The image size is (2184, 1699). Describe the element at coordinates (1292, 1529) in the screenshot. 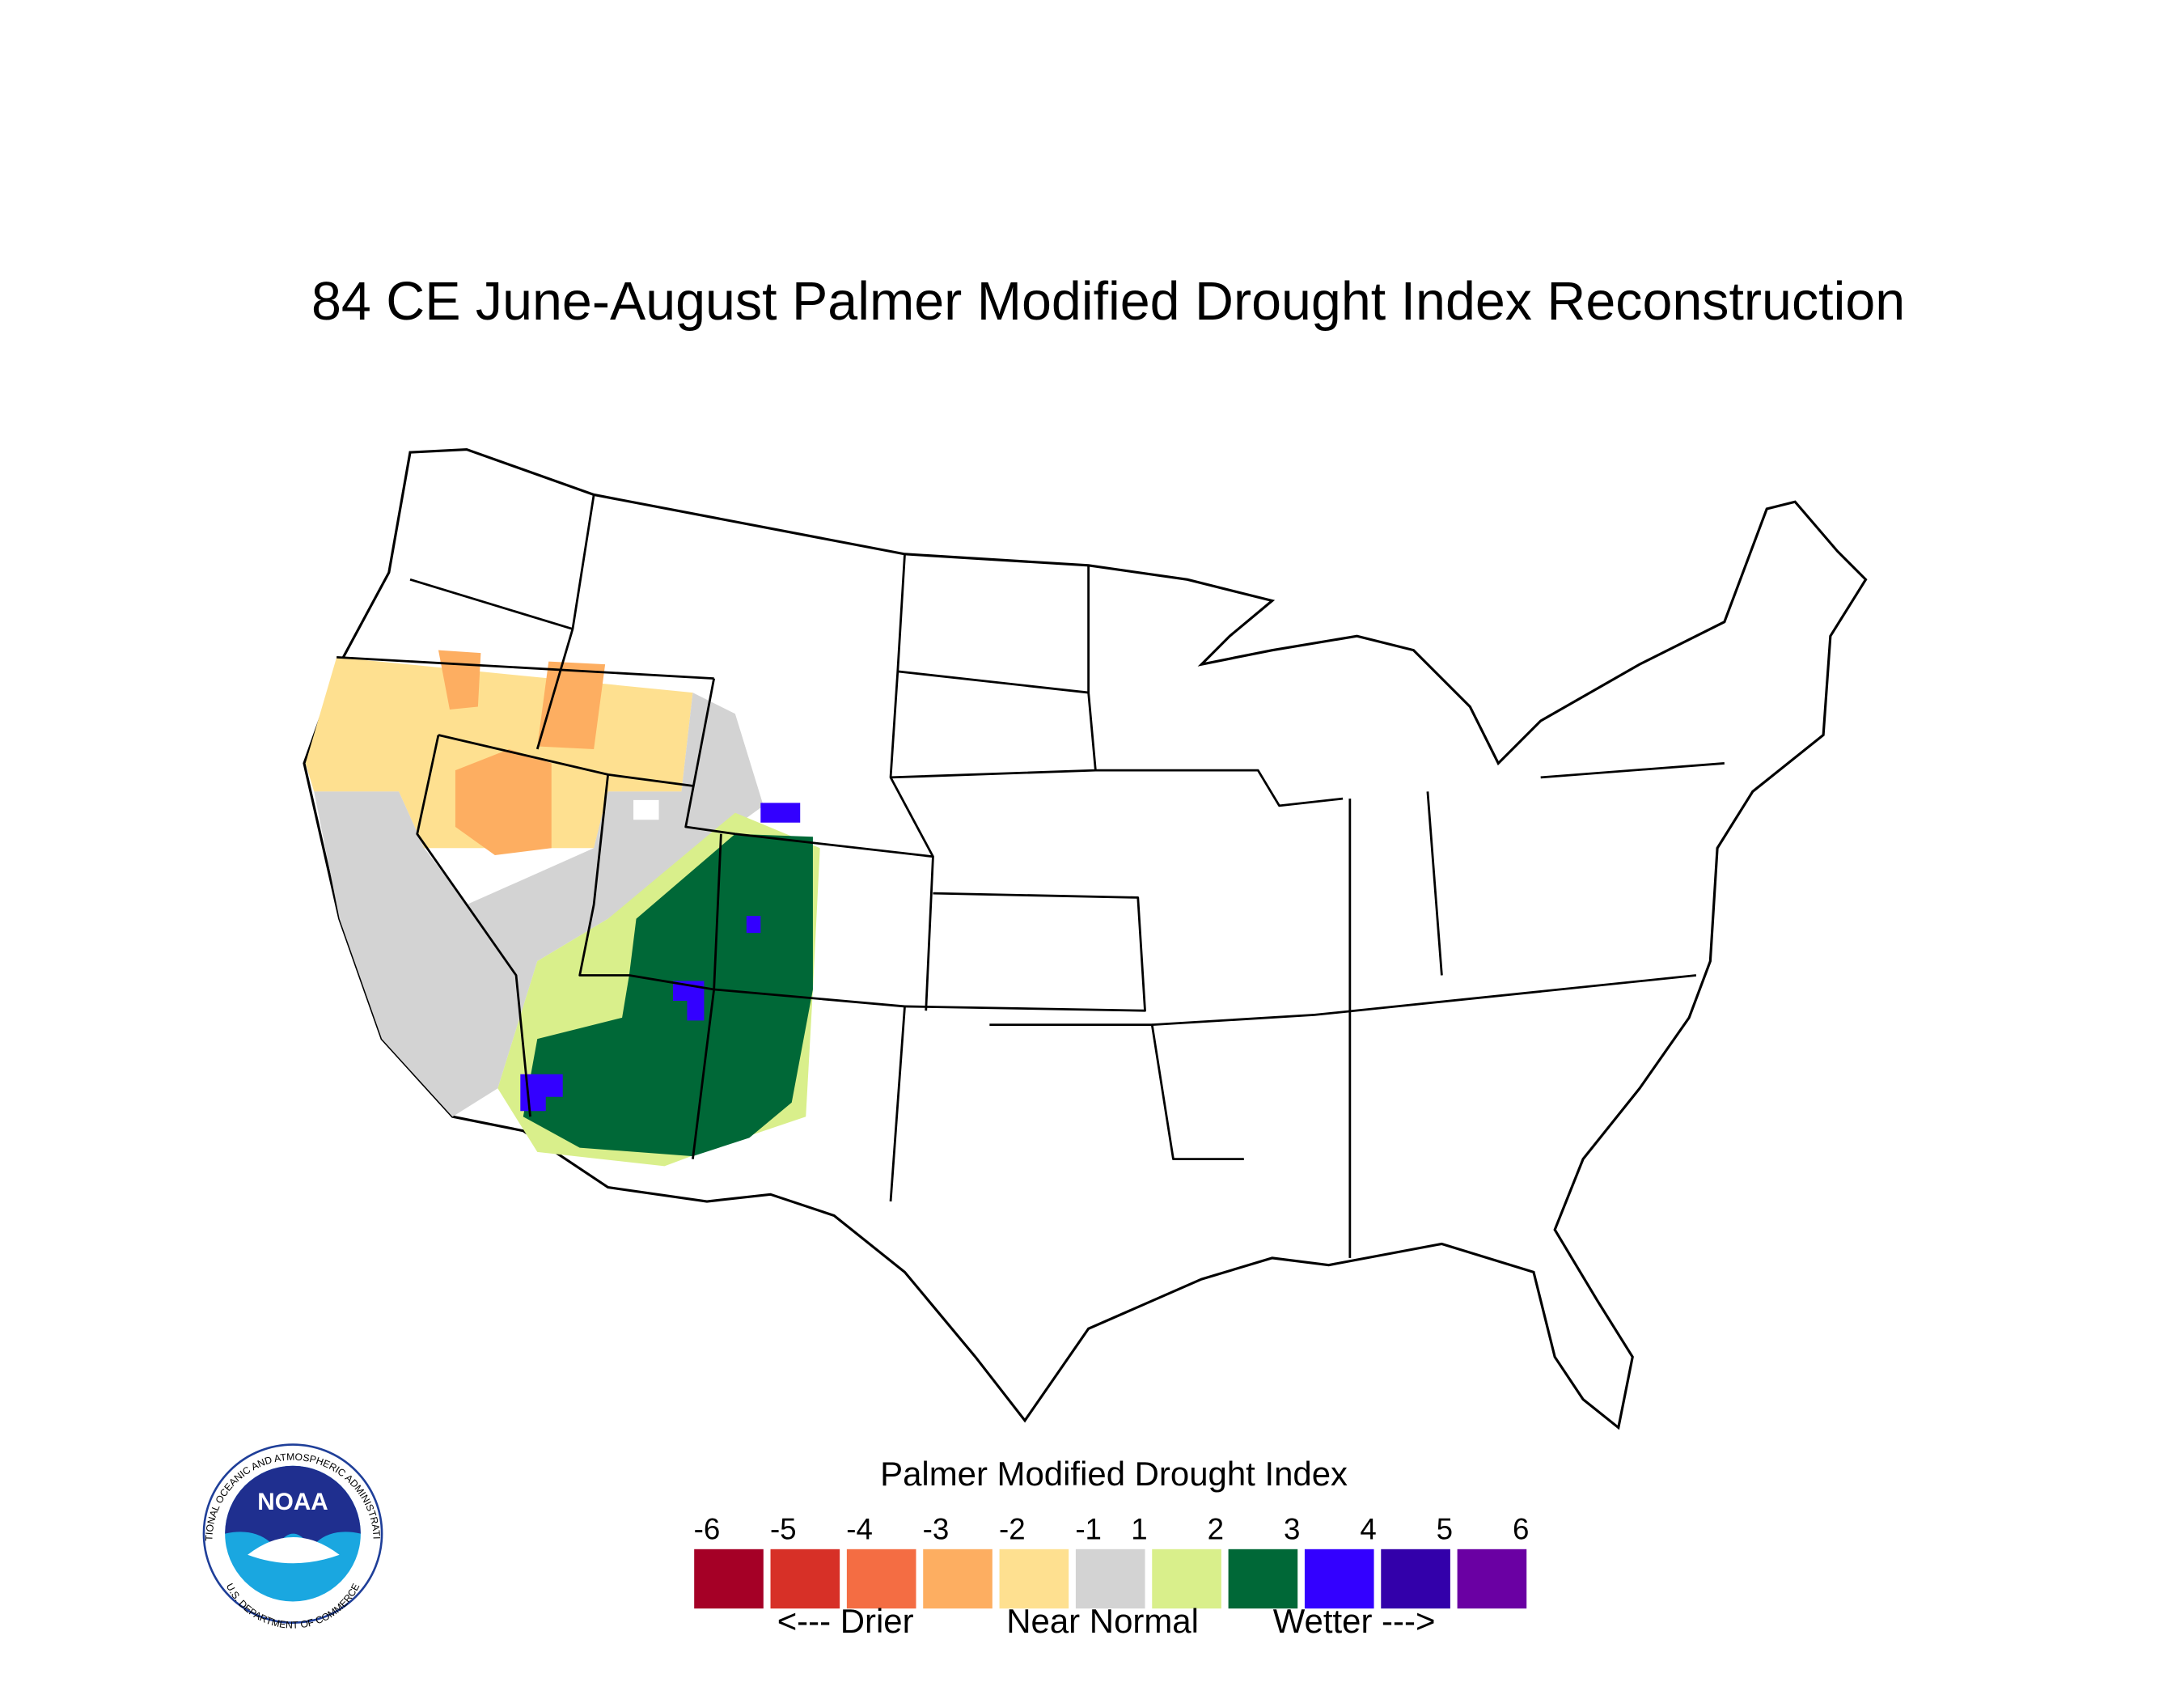

I see `legend-label: 3` at that location.